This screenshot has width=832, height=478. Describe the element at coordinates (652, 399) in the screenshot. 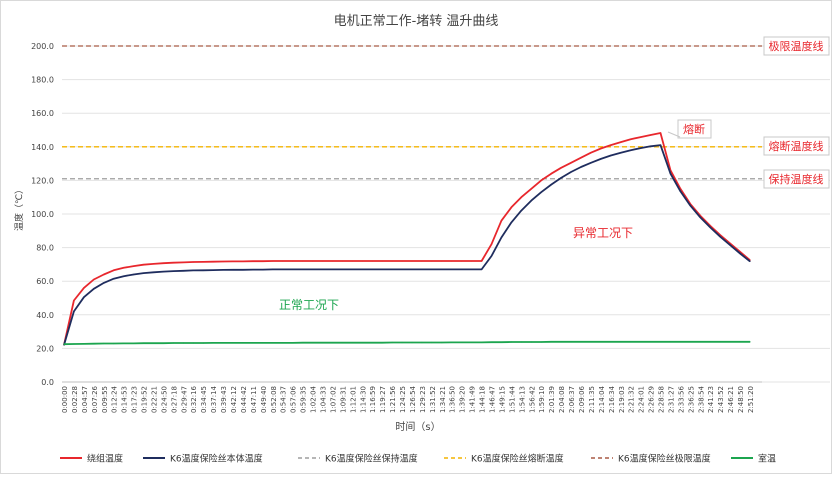

I see `x-tick-label: 2:26:29` at that location.